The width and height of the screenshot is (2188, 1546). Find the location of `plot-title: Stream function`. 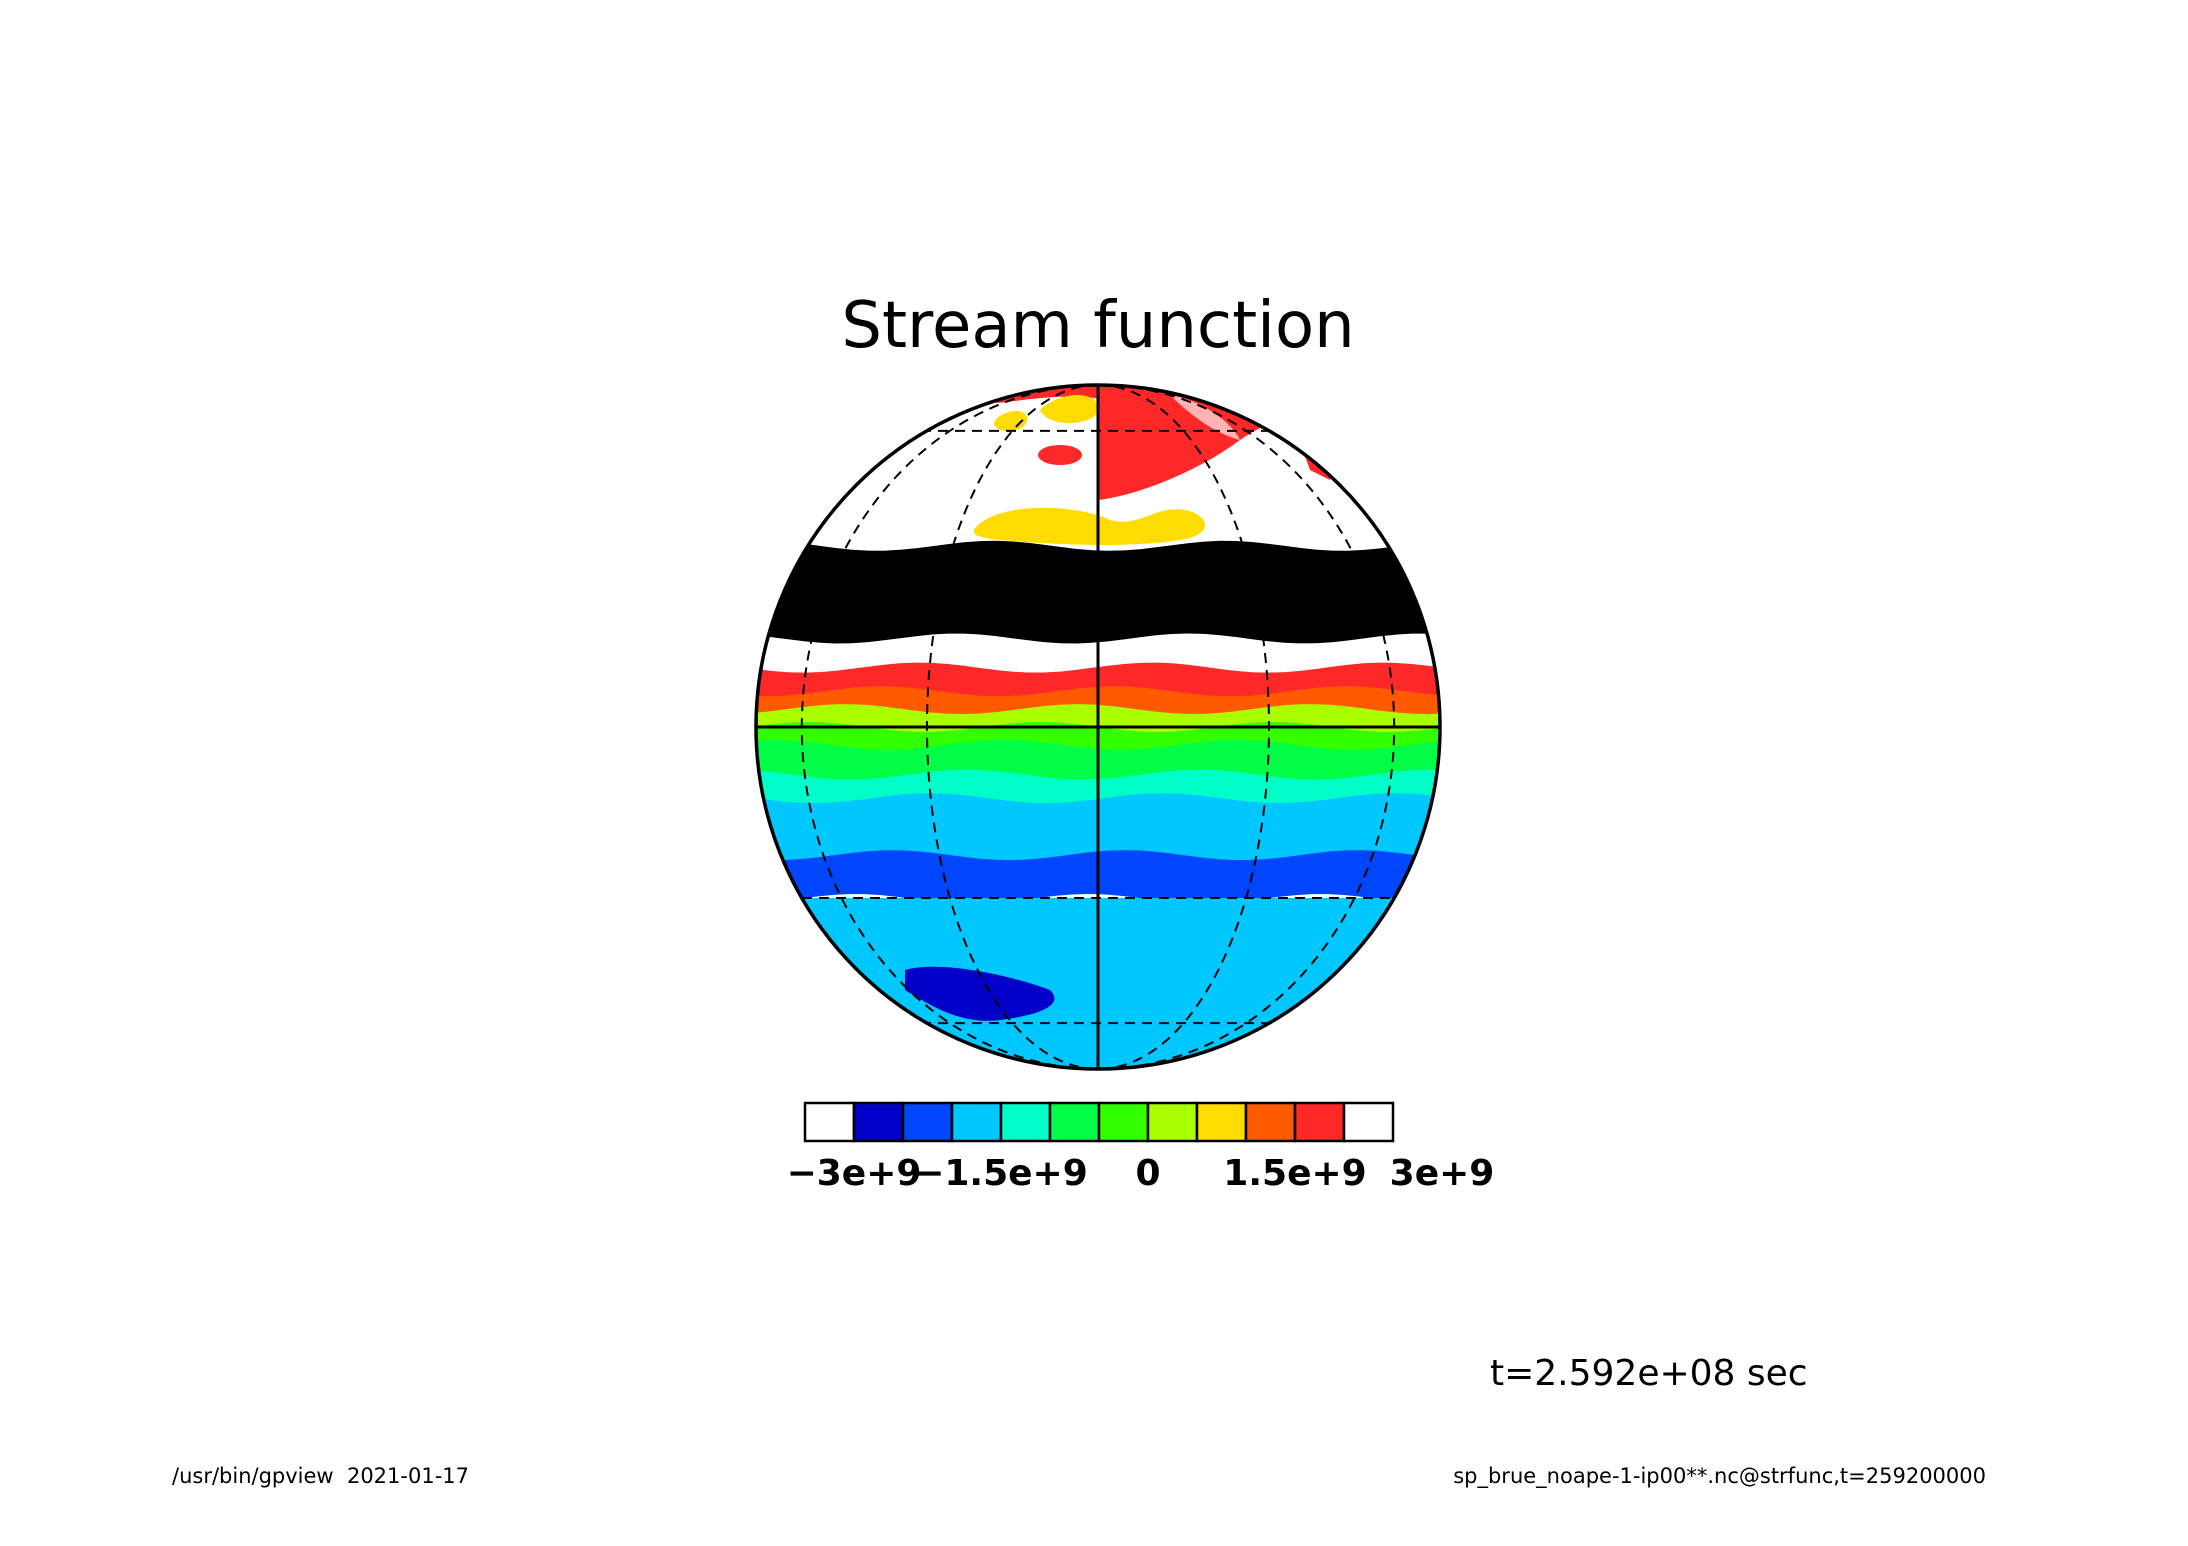

plot-title: Stream function is located at coordinates (1097, 326).